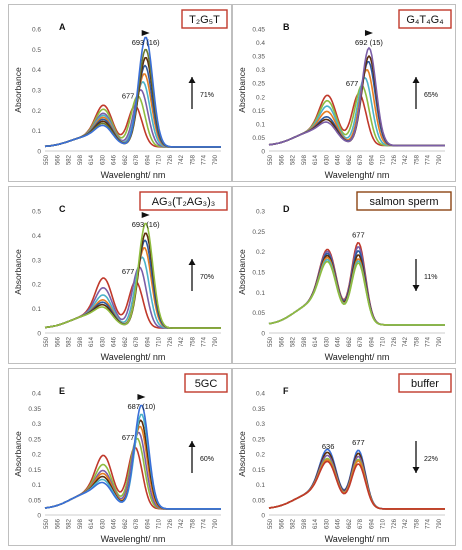  What do you see at coordinates (431, 277) in the screenshot?
I see `percent-change-label: 11%` at bounding box center [431, 277].